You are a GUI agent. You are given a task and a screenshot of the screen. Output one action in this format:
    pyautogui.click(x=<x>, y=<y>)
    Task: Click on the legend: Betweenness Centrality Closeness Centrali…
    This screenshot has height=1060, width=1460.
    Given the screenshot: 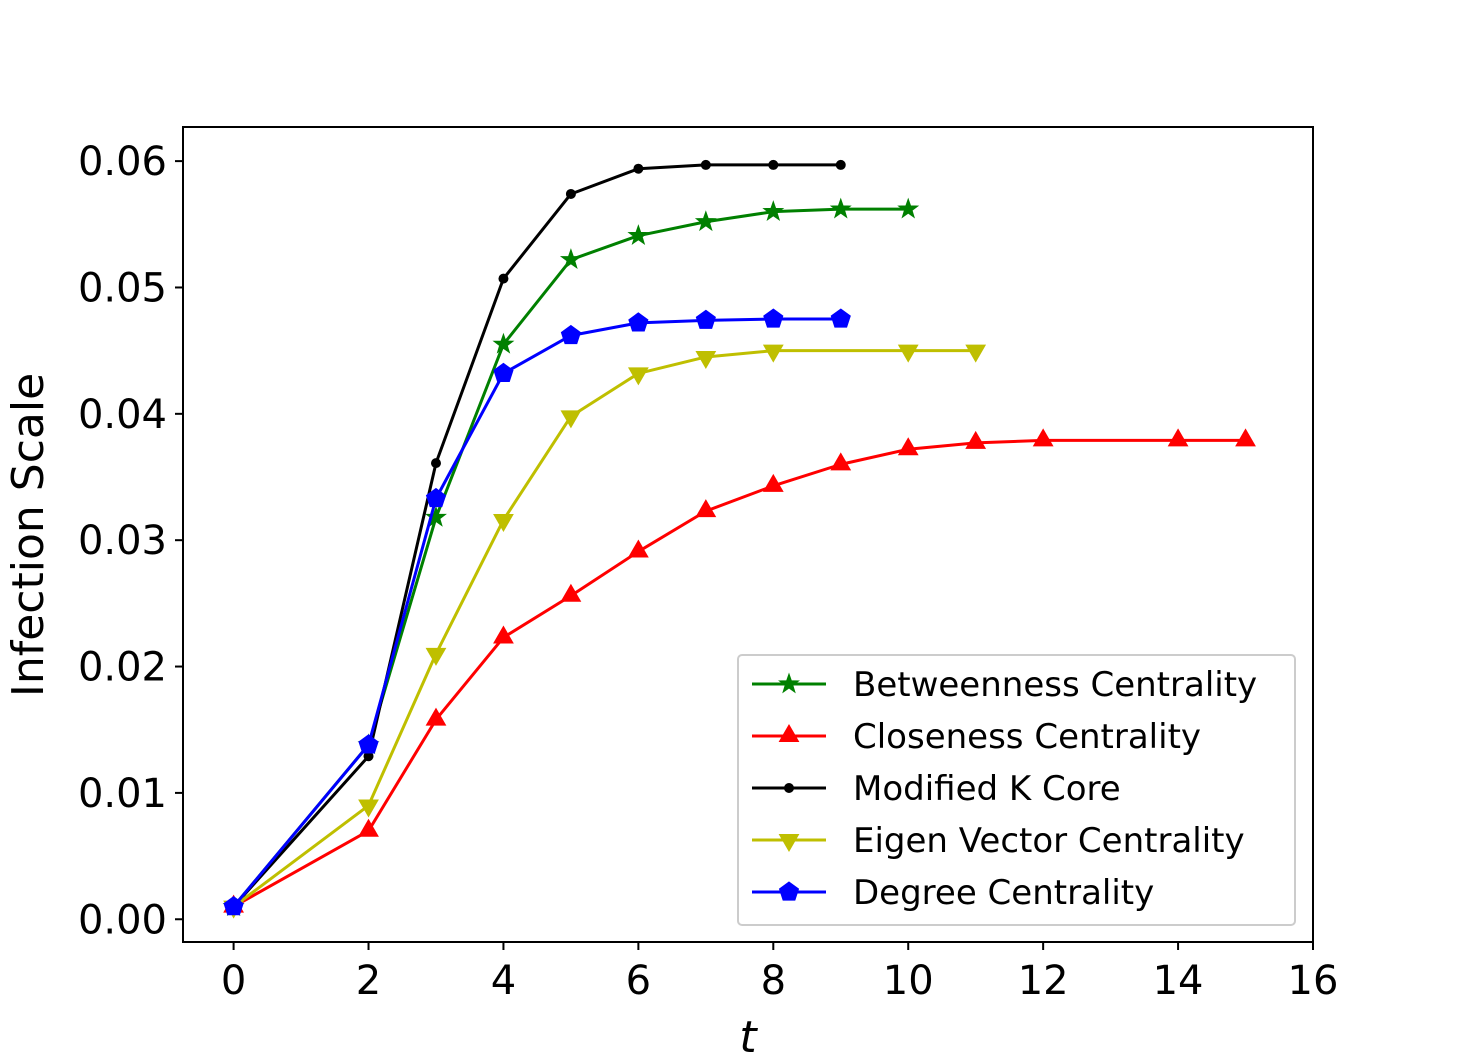 What is the action you would take?
    pyautogui.click(x=1016, y=790)
    